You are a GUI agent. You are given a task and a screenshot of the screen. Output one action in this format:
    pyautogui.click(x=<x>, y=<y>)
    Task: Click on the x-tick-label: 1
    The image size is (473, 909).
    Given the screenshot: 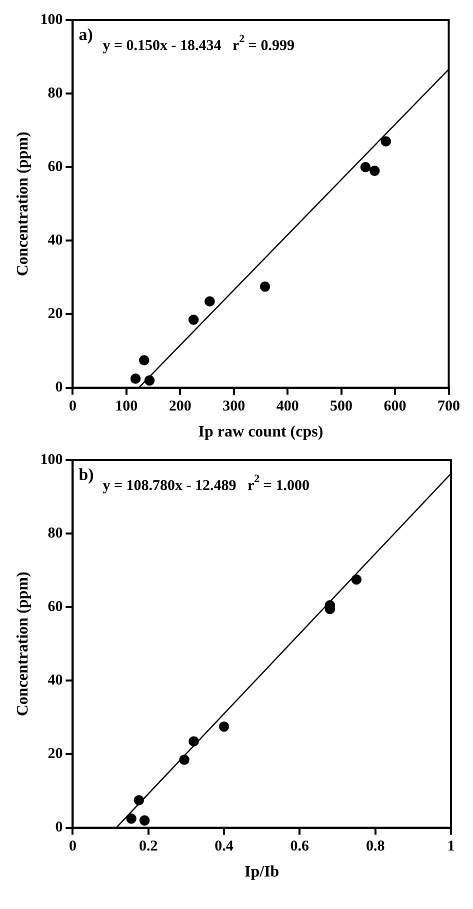 What is the action you would take?
    pyautogui.click(x=451, y=846)
    